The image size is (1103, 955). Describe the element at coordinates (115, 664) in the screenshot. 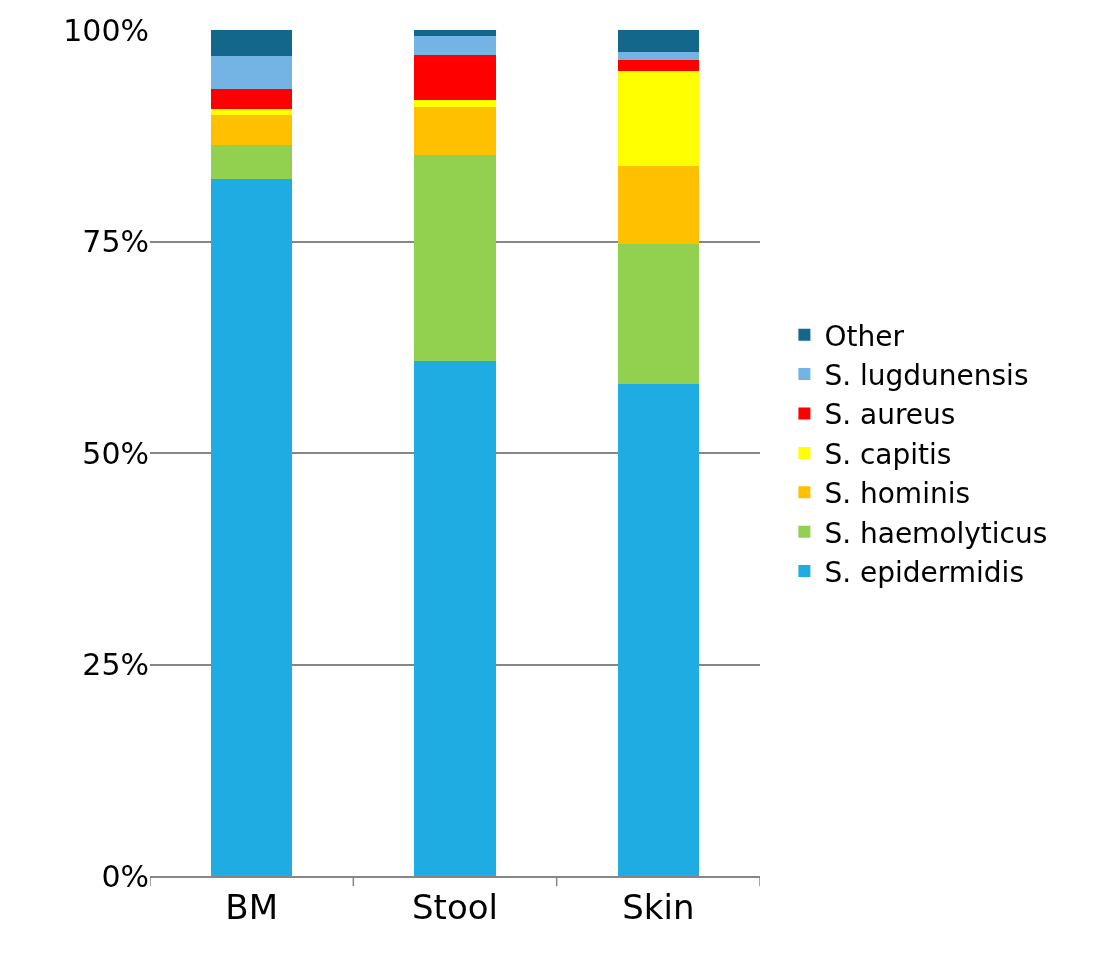

I see `y-tick-label: 25%` at that location.